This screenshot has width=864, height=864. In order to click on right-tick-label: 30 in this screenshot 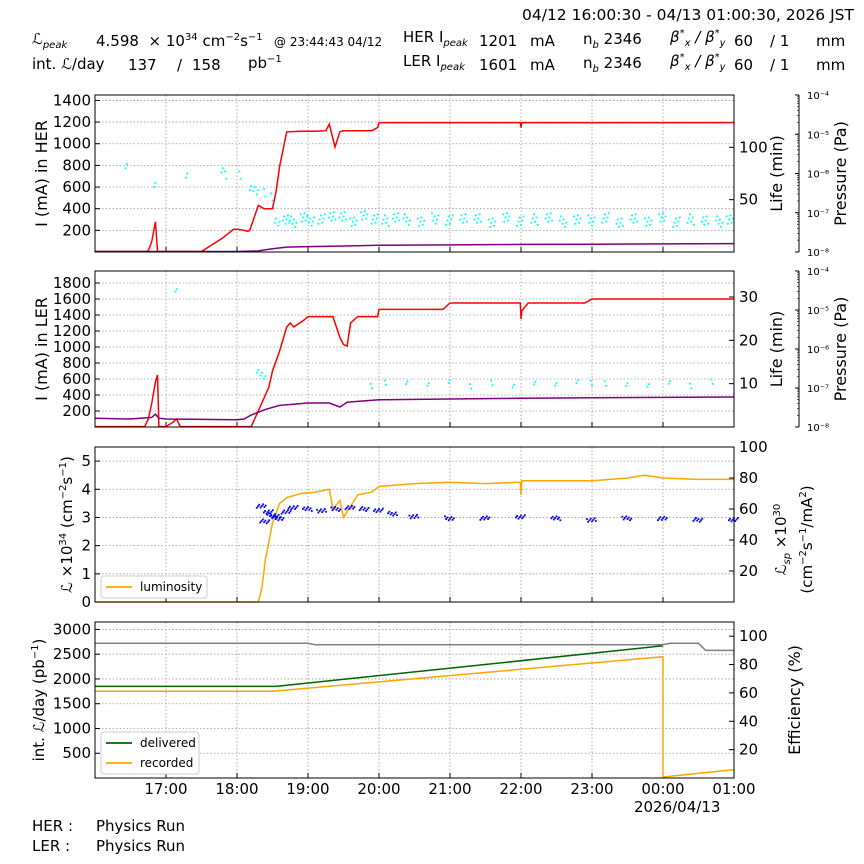, I will do `click(748, 297)`.